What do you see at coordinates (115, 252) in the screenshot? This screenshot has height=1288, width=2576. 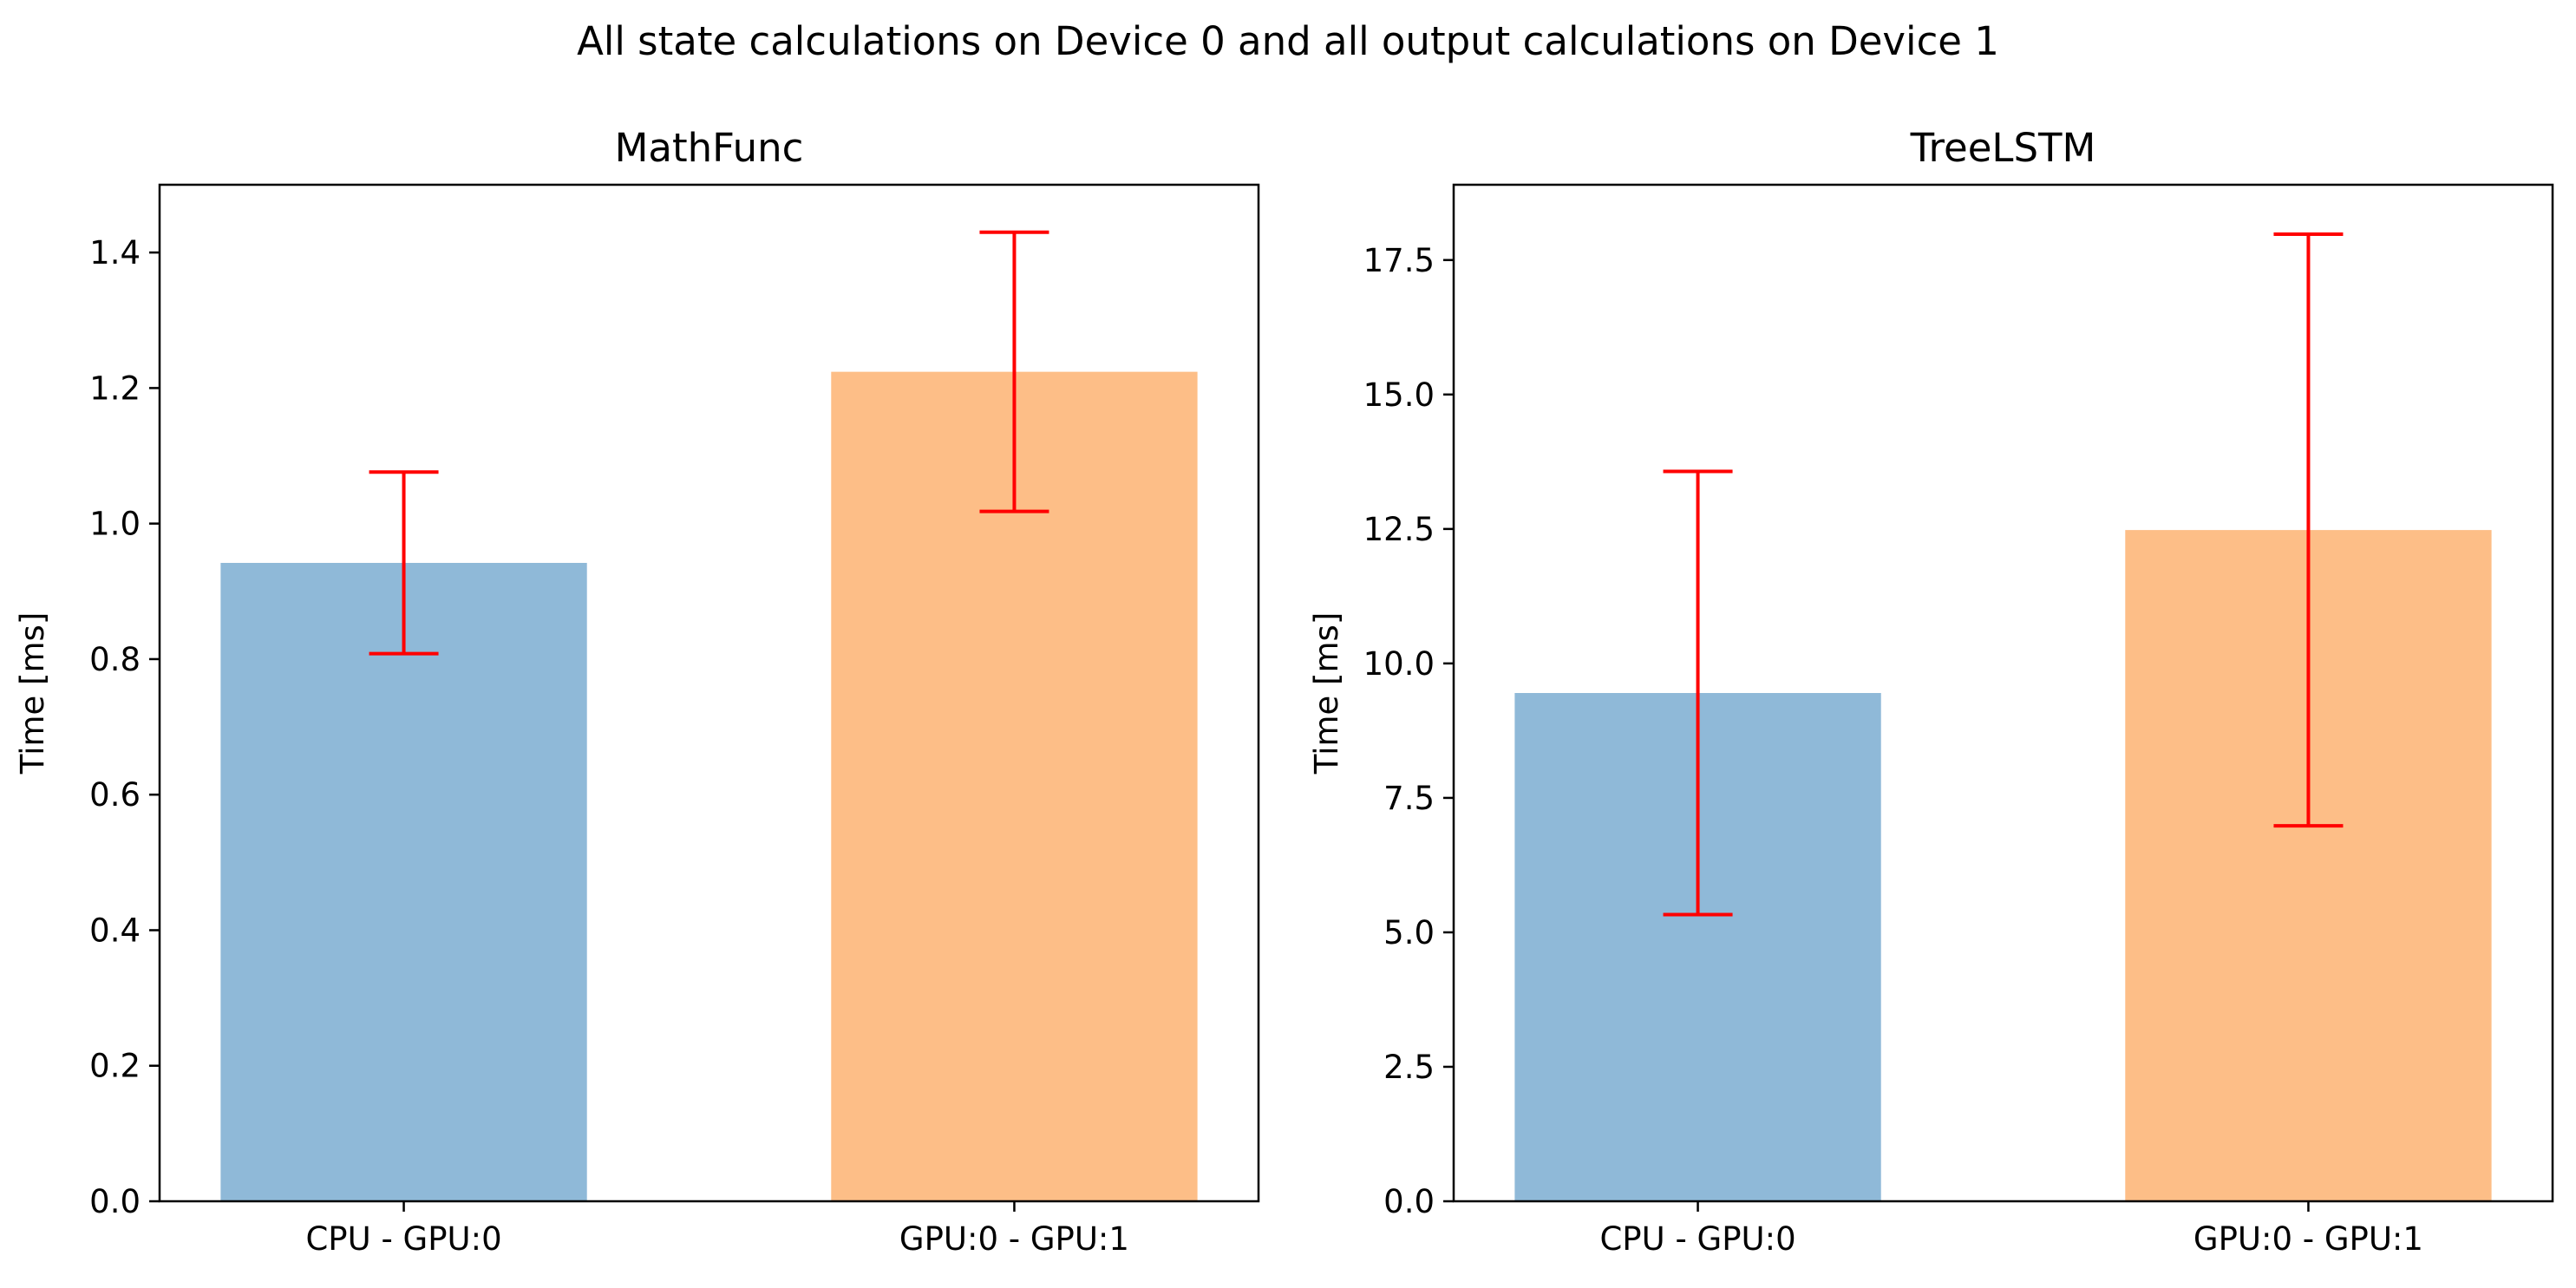 I see `y-tick-label-mathfunc-8: 1.4` at bounding box center [115, 252].